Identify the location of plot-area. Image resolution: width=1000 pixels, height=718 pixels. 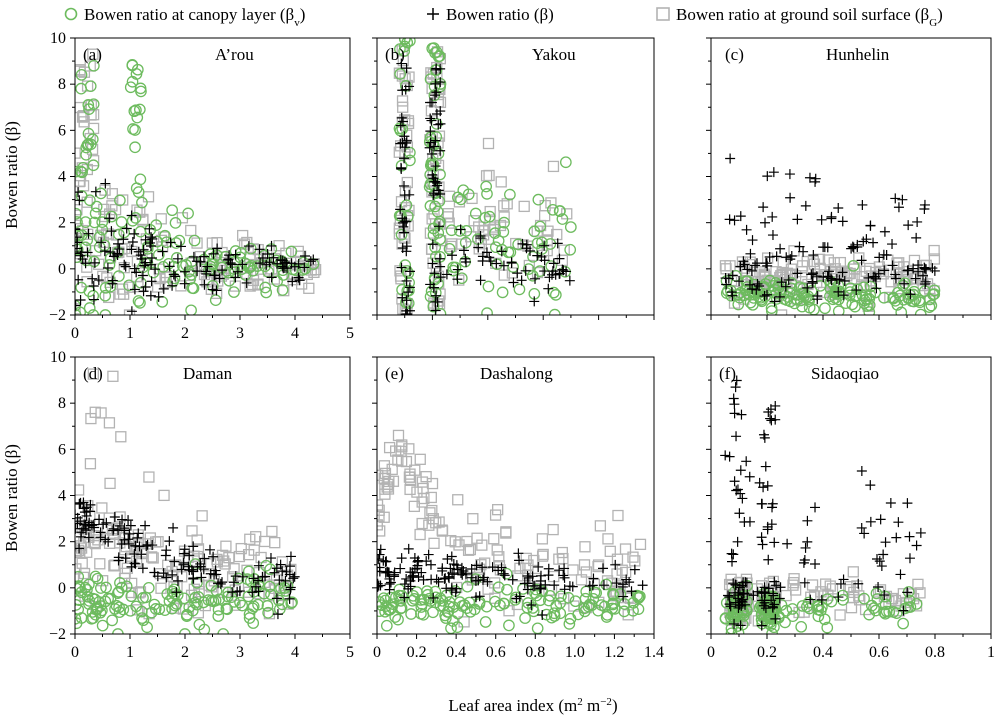
(830, 234).